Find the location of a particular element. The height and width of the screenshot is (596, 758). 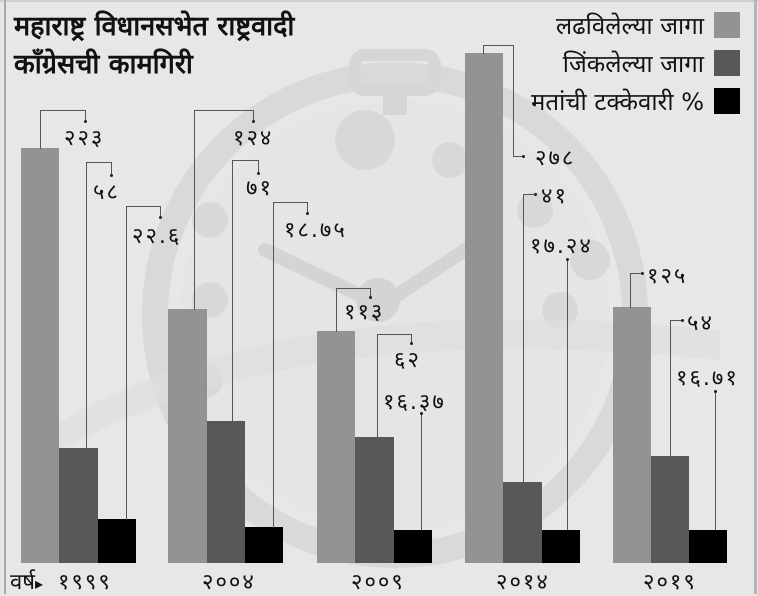

x-tick-1999: १९९९ is located at coordinates (85, 582).